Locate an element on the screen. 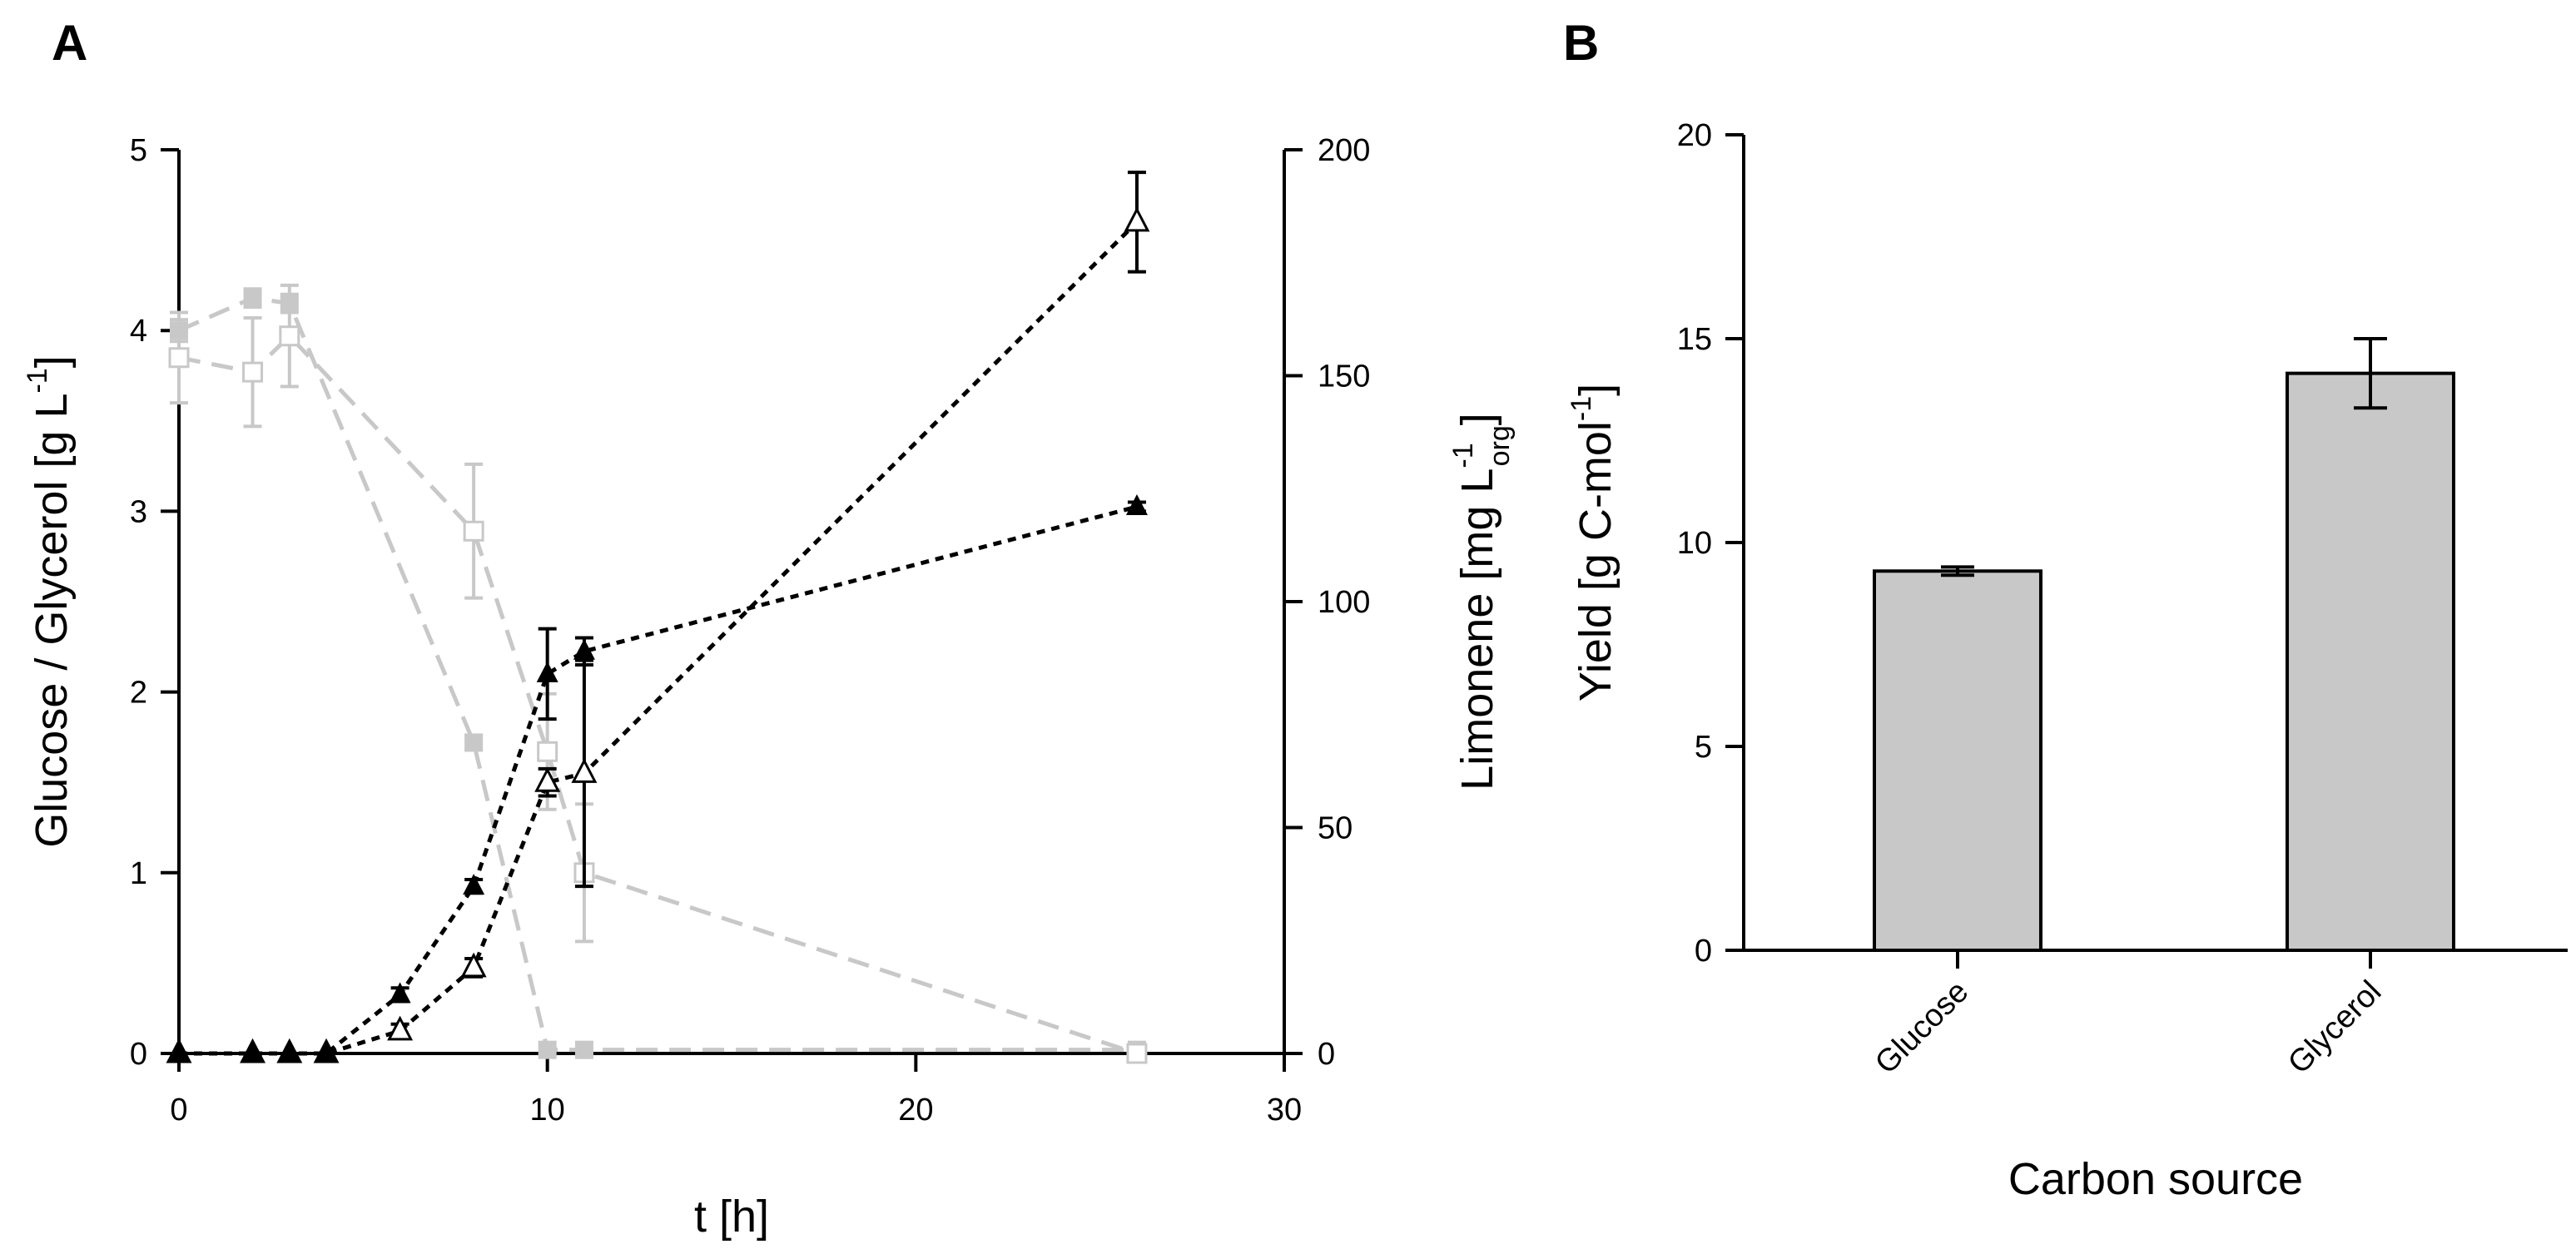 The image size is (2576, 1259). x-tick-label: 0 is located at coordinates (178, 1111).